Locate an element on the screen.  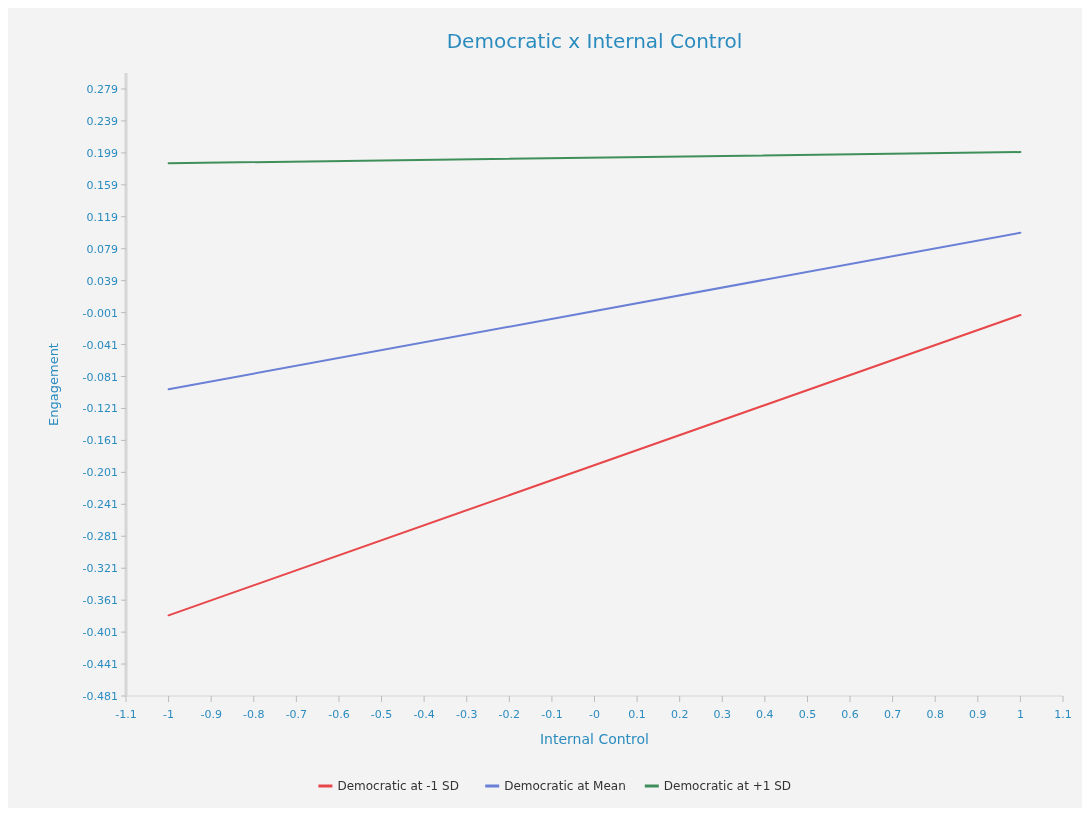
x-tick-label: 1.1 is located at coordinates (1063, 714).